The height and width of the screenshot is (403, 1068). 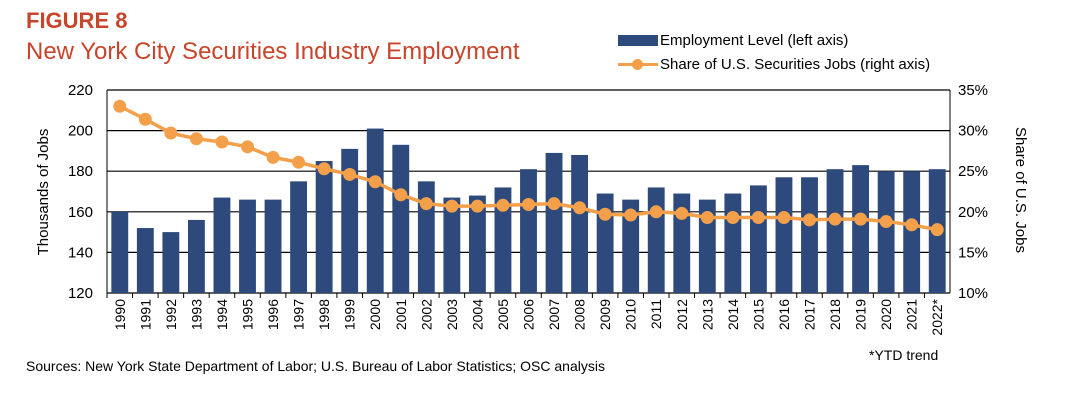 What do you see at coordinates (973, 252) in the screenshot?
I see `y-right-tick-label: 15%` at bounding box center [973, 252].